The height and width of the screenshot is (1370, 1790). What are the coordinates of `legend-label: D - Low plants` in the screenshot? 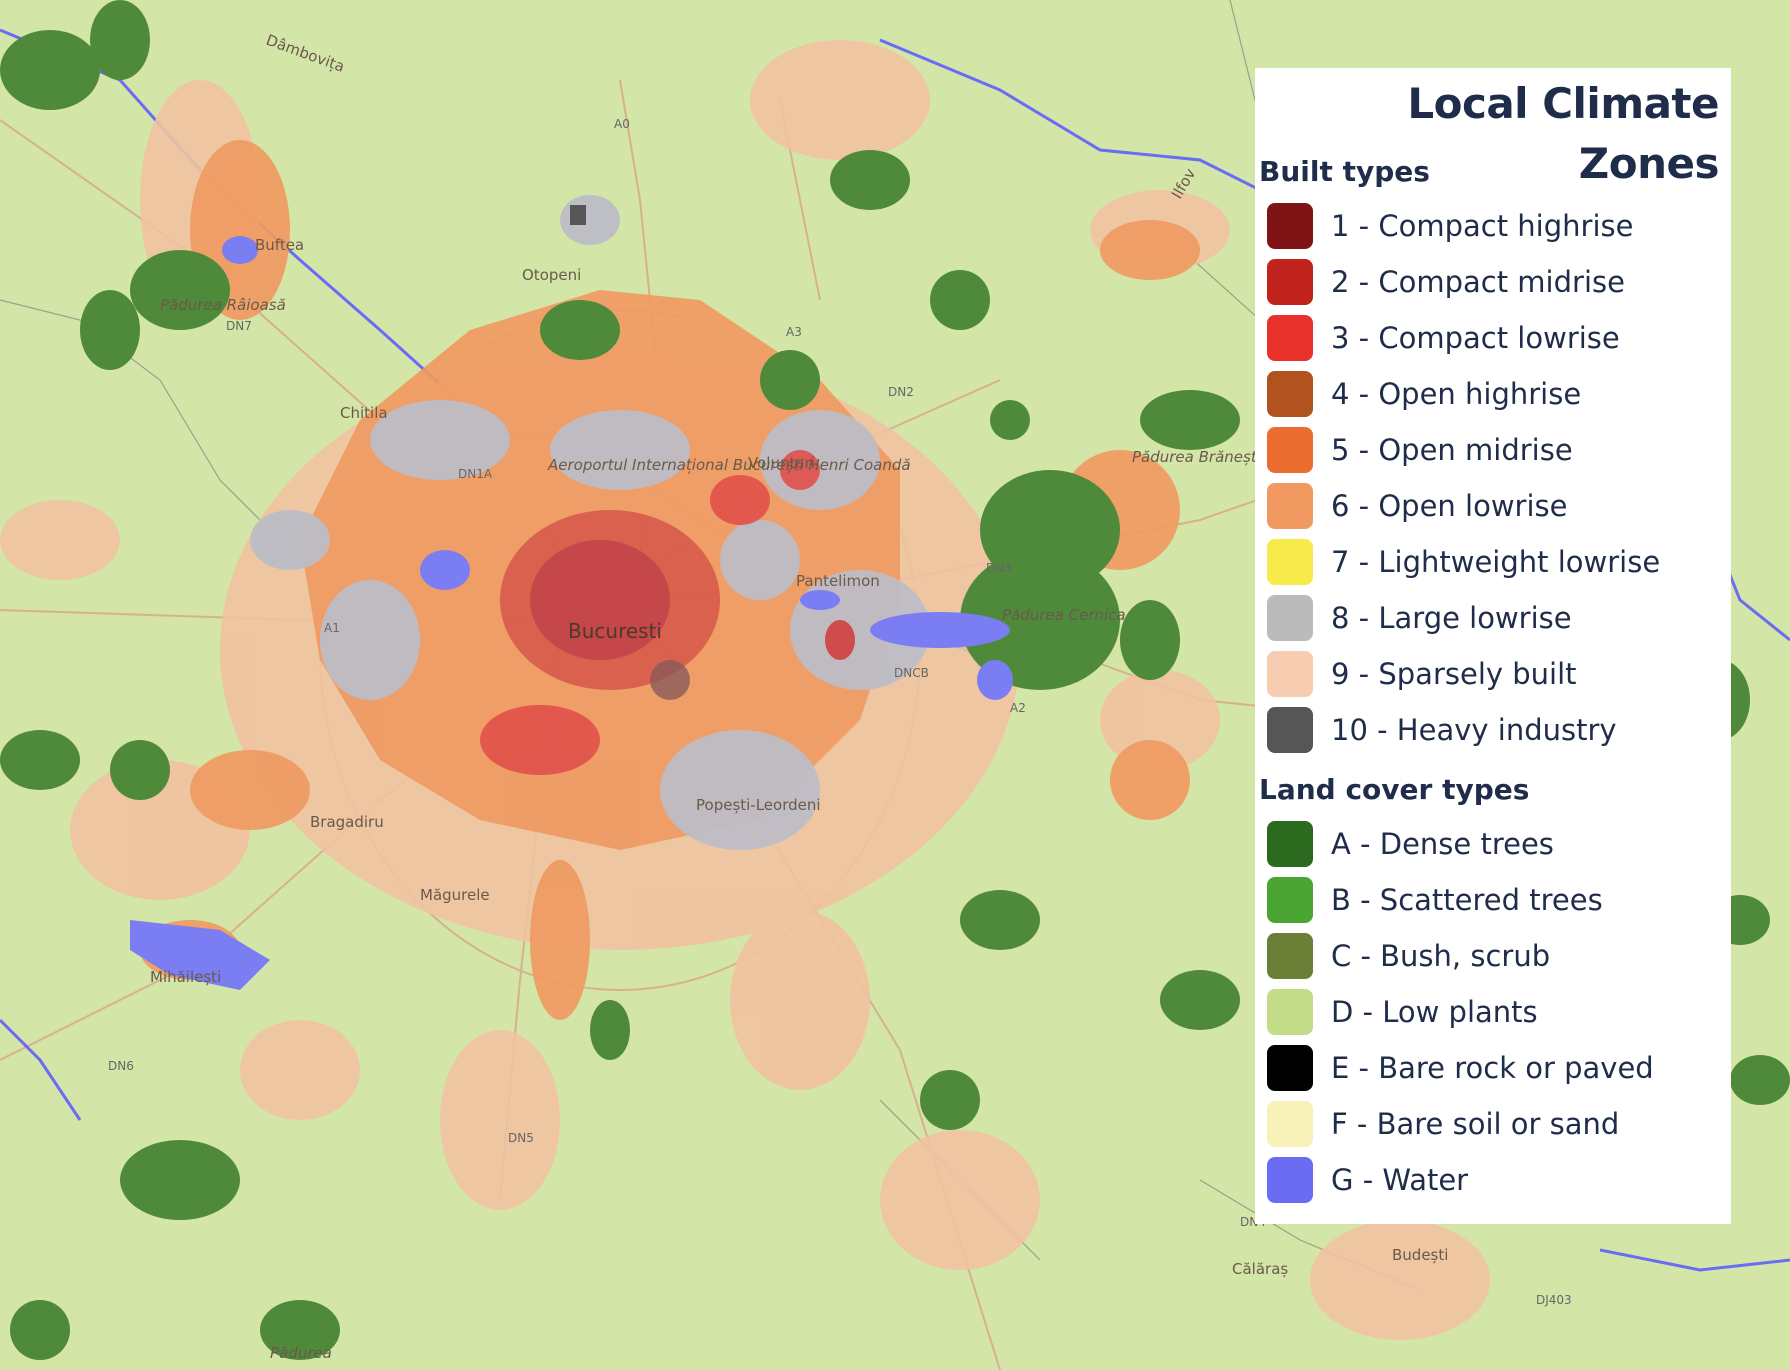 It's located at (1434, 1012).